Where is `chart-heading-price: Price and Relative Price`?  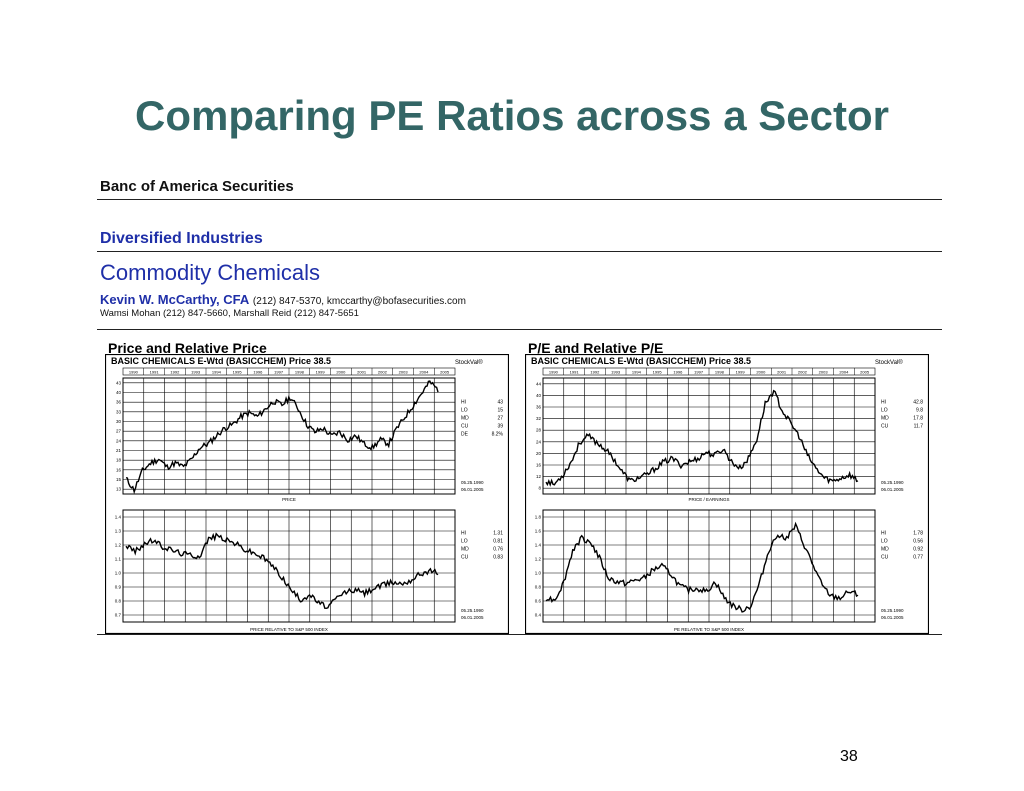
chart-heading-price: Price and Relative Price is located at coordinates (187, 348).